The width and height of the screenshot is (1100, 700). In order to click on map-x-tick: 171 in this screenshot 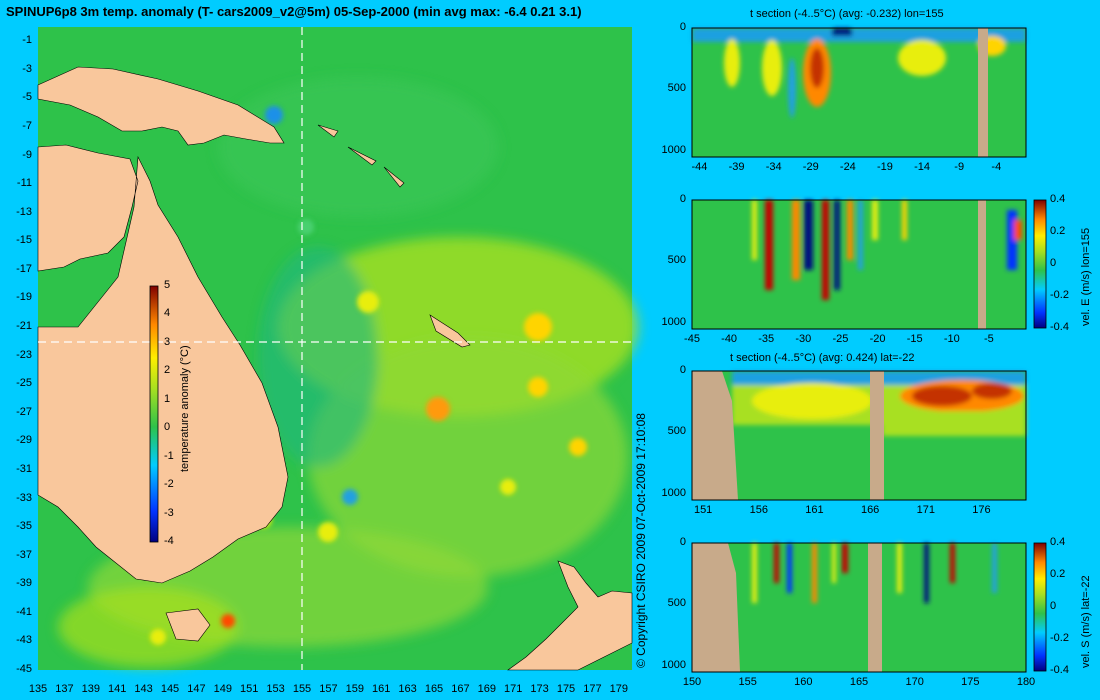, I will do `click(513, 689)`.